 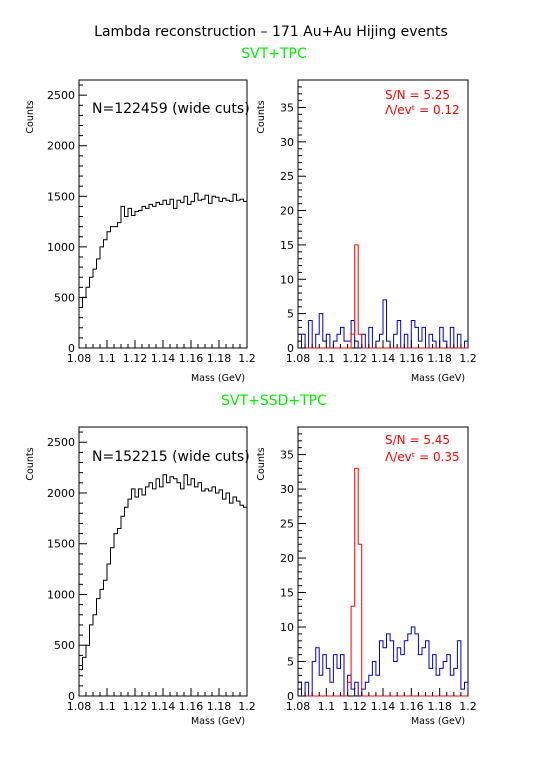 What do you see at coordinates (417, 440) in the screenshot?
I see `signal-to-noise-annotation: S/N = 5.45` at bounding box center [417, 440].